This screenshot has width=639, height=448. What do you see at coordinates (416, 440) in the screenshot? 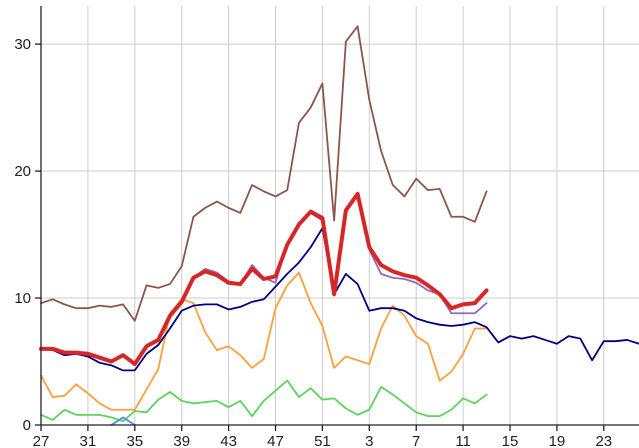
I see `x-tick-label: 7` at bounding box center [416, 440].